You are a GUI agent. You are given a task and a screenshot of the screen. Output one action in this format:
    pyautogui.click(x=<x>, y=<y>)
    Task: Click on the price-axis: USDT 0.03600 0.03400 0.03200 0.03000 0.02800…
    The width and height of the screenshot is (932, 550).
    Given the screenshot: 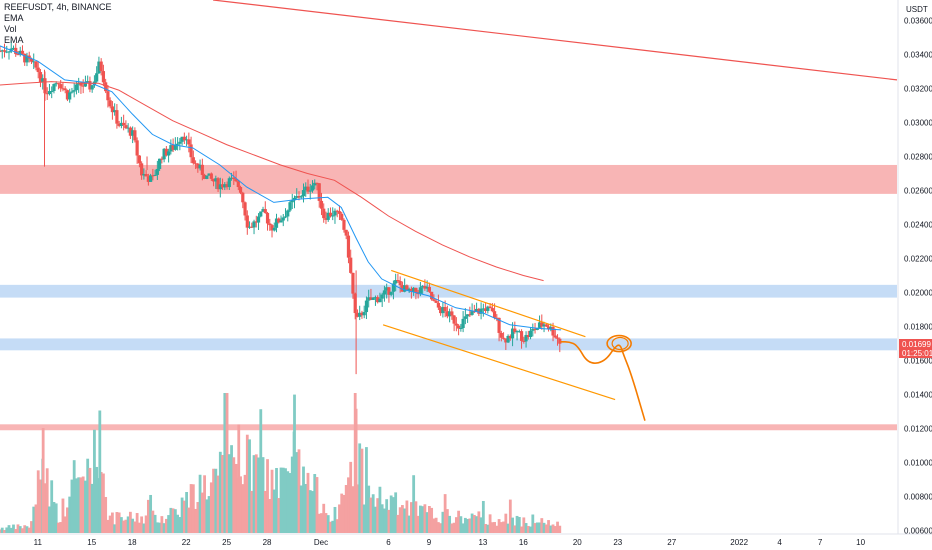 What is the action you would take?
    pyautogui.click(x=918, y=270)
    